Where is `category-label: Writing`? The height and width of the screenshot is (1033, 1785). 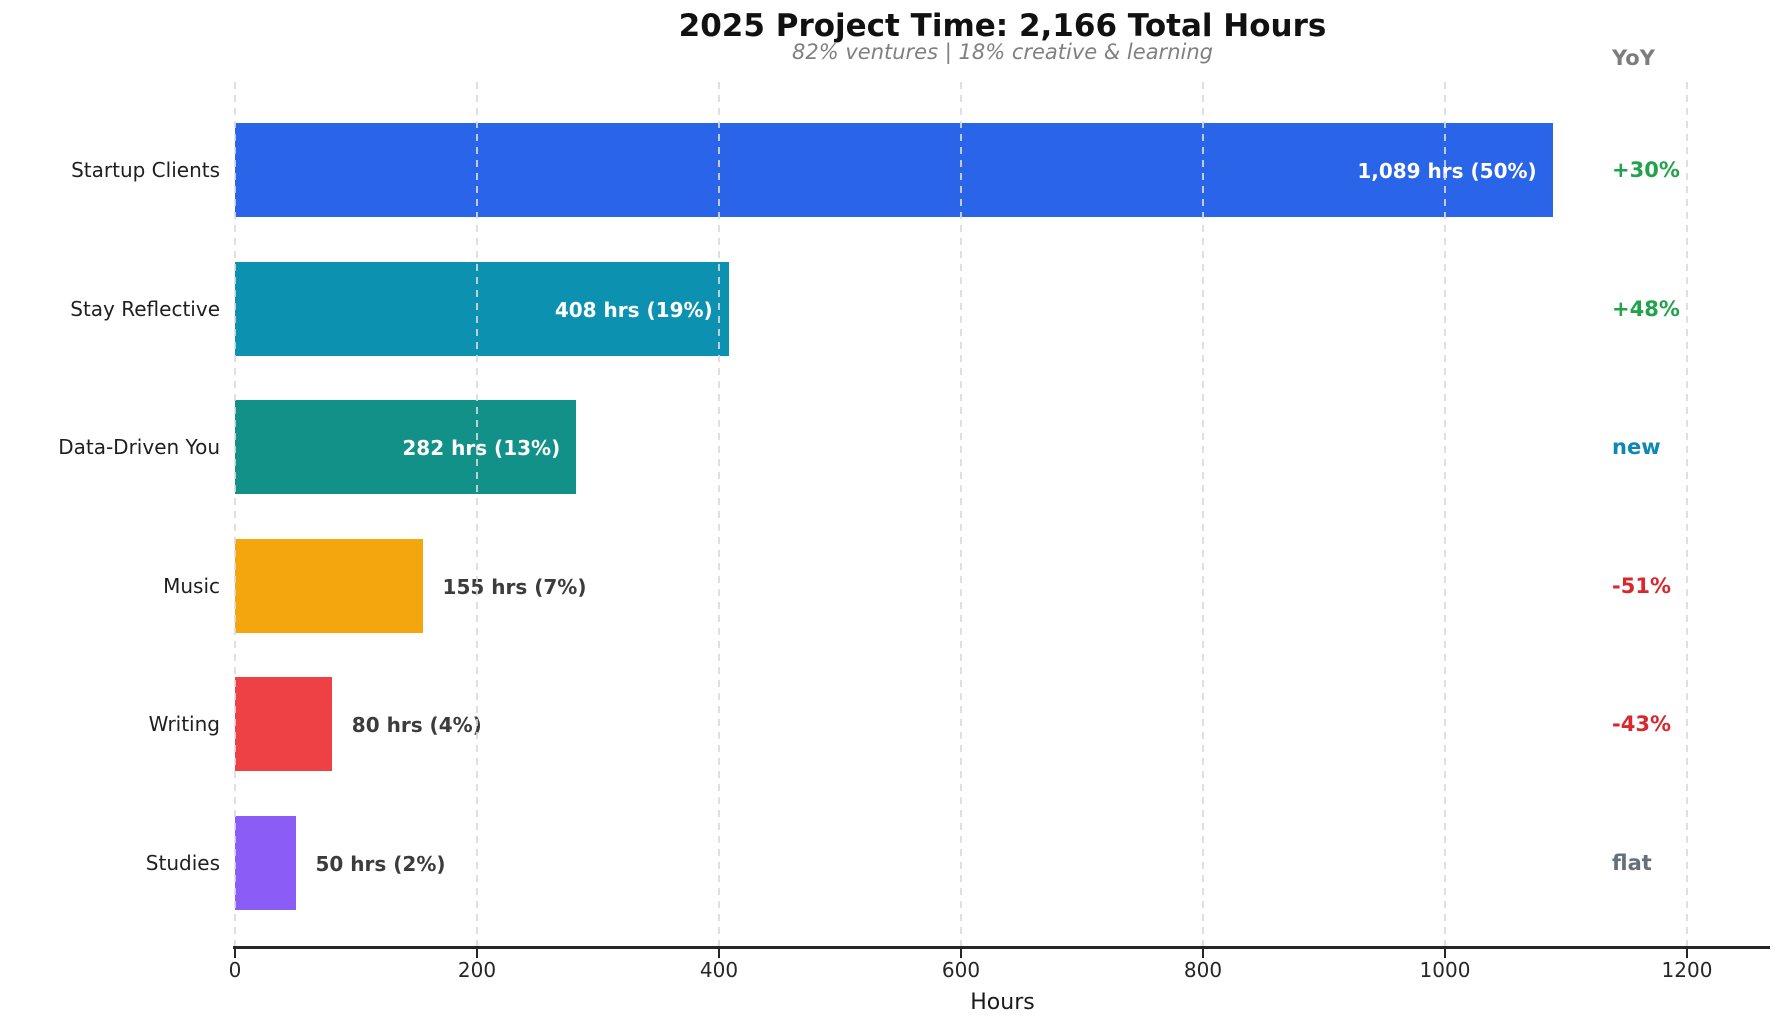
category-label: Writing is located at coordinates (184, 724).